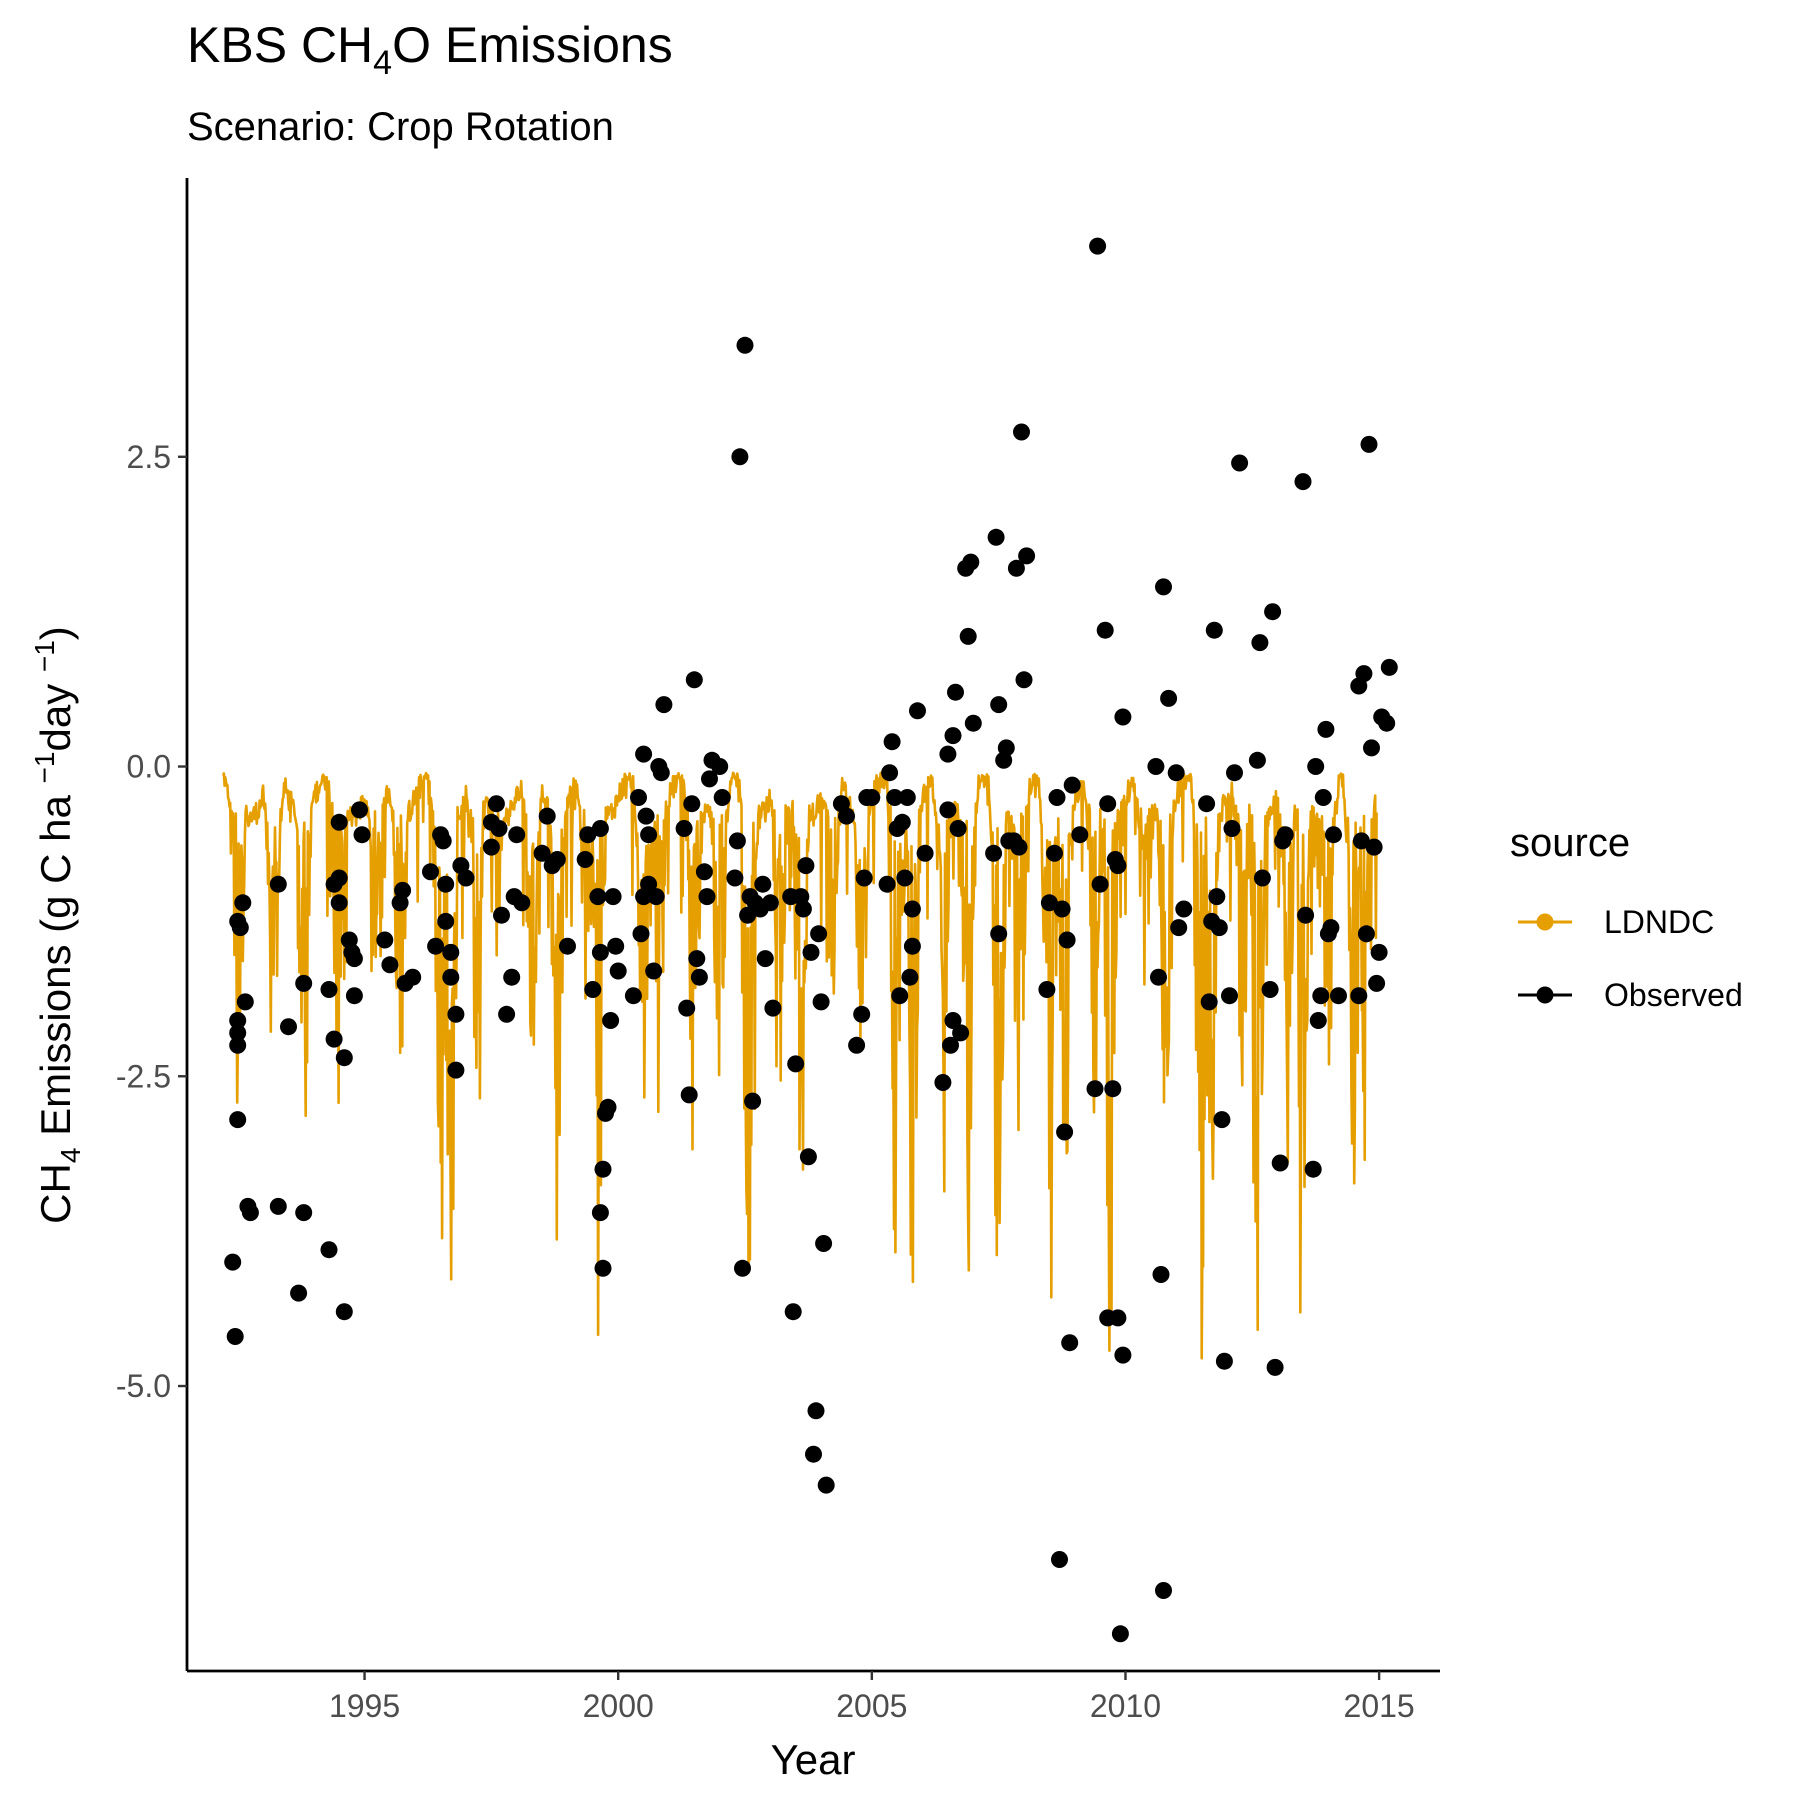 Image resolution: width=1800 pixels, height=1800 pixels. Describe the element at coordinates (149, 767) in the screenshot. I see `y-tick-label: 0.0` at that location.